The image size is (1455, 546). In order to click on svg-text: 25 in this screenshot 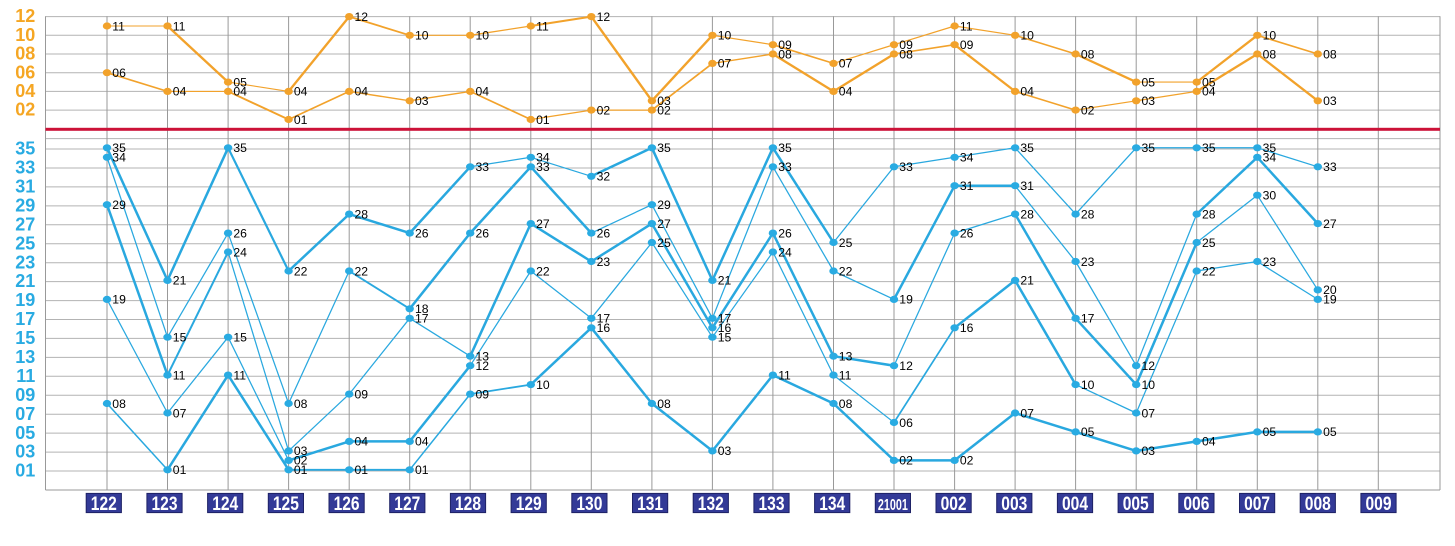, I will do `click(846, 243)`.